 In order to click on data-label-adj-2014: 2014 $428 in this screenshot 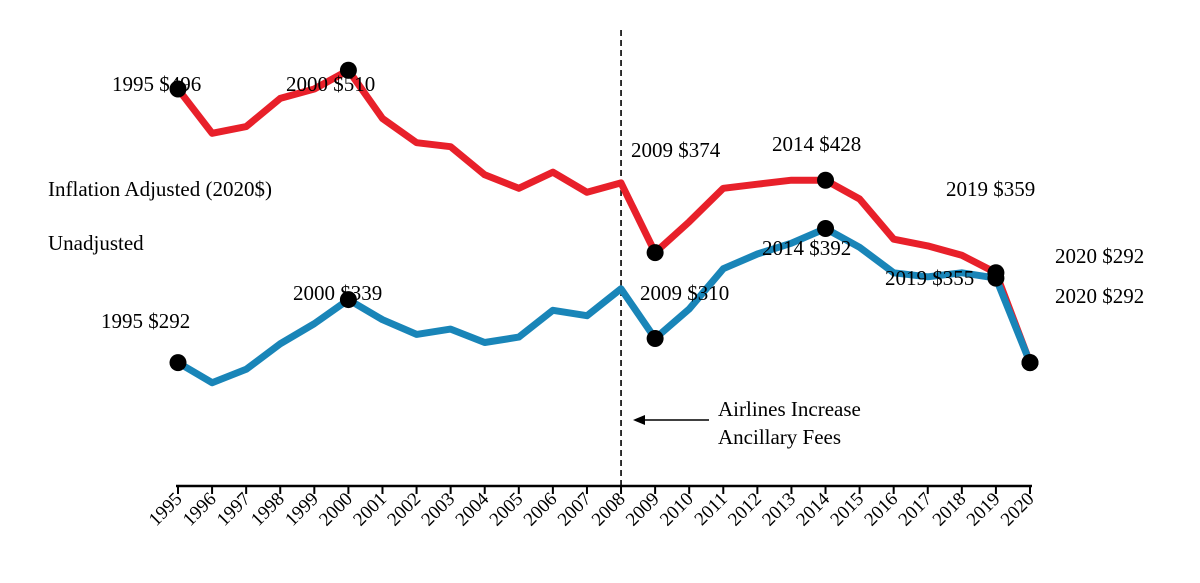, I will do `click(816, 144)`.